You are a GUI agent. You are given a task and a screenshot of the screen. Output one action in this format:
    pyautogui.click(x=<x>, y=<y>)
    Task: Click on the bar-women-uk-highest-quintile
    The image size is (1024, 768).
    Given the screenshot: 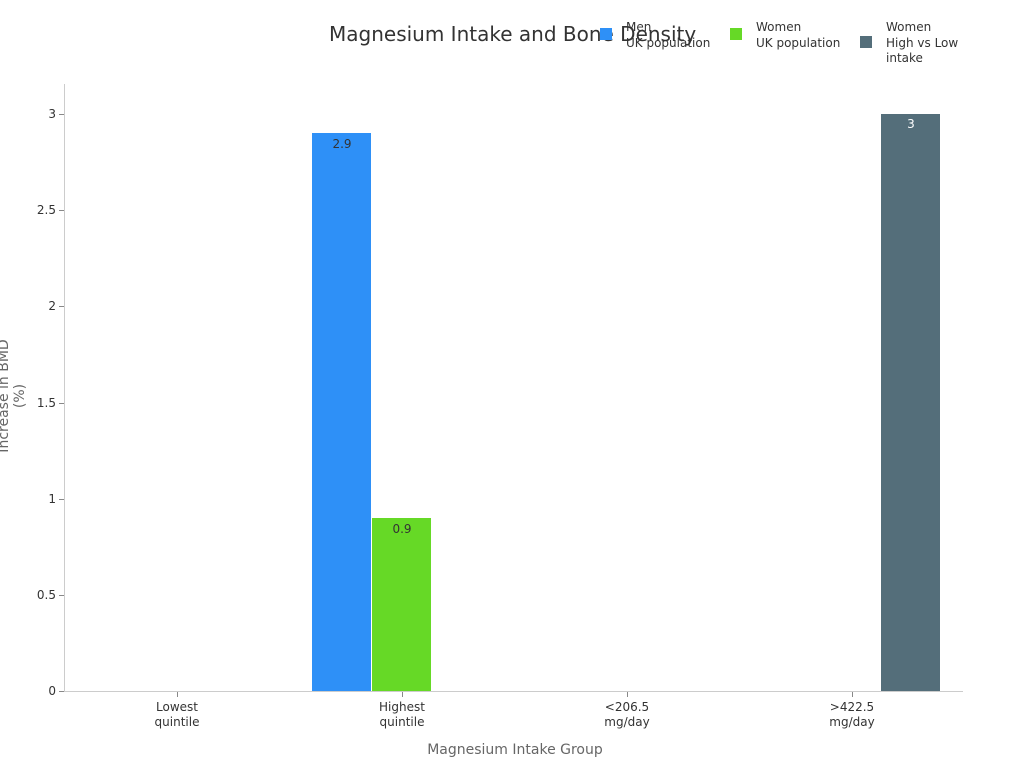 What is the action you would take?
    pyautogui.click(x=401, y=604)
    